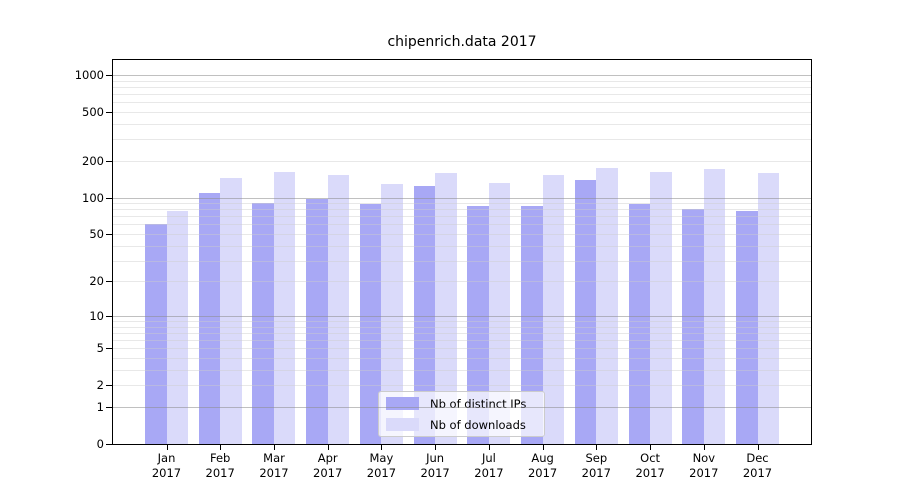 Image resolution: width=900 pixels, height=500 pixels. What do you see at coordinates (488, 458) in the screenshot?
I see `x-tick-month: Jul` at bounding box center [488, 458].